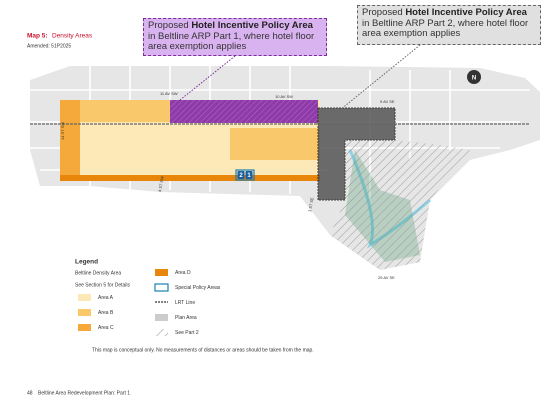 The height and width of the screenshot is (404, 549). What do you see at coordinates (386, 277) in the screenshot?
I see `street-label: 25 AV SE` at bounding box center [386, 277].